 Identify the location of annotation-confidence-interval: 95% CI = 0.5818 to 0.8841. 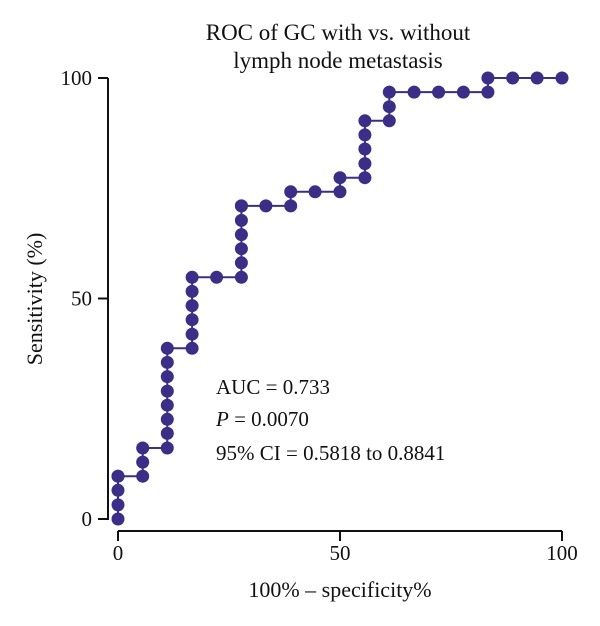
(330, 453).